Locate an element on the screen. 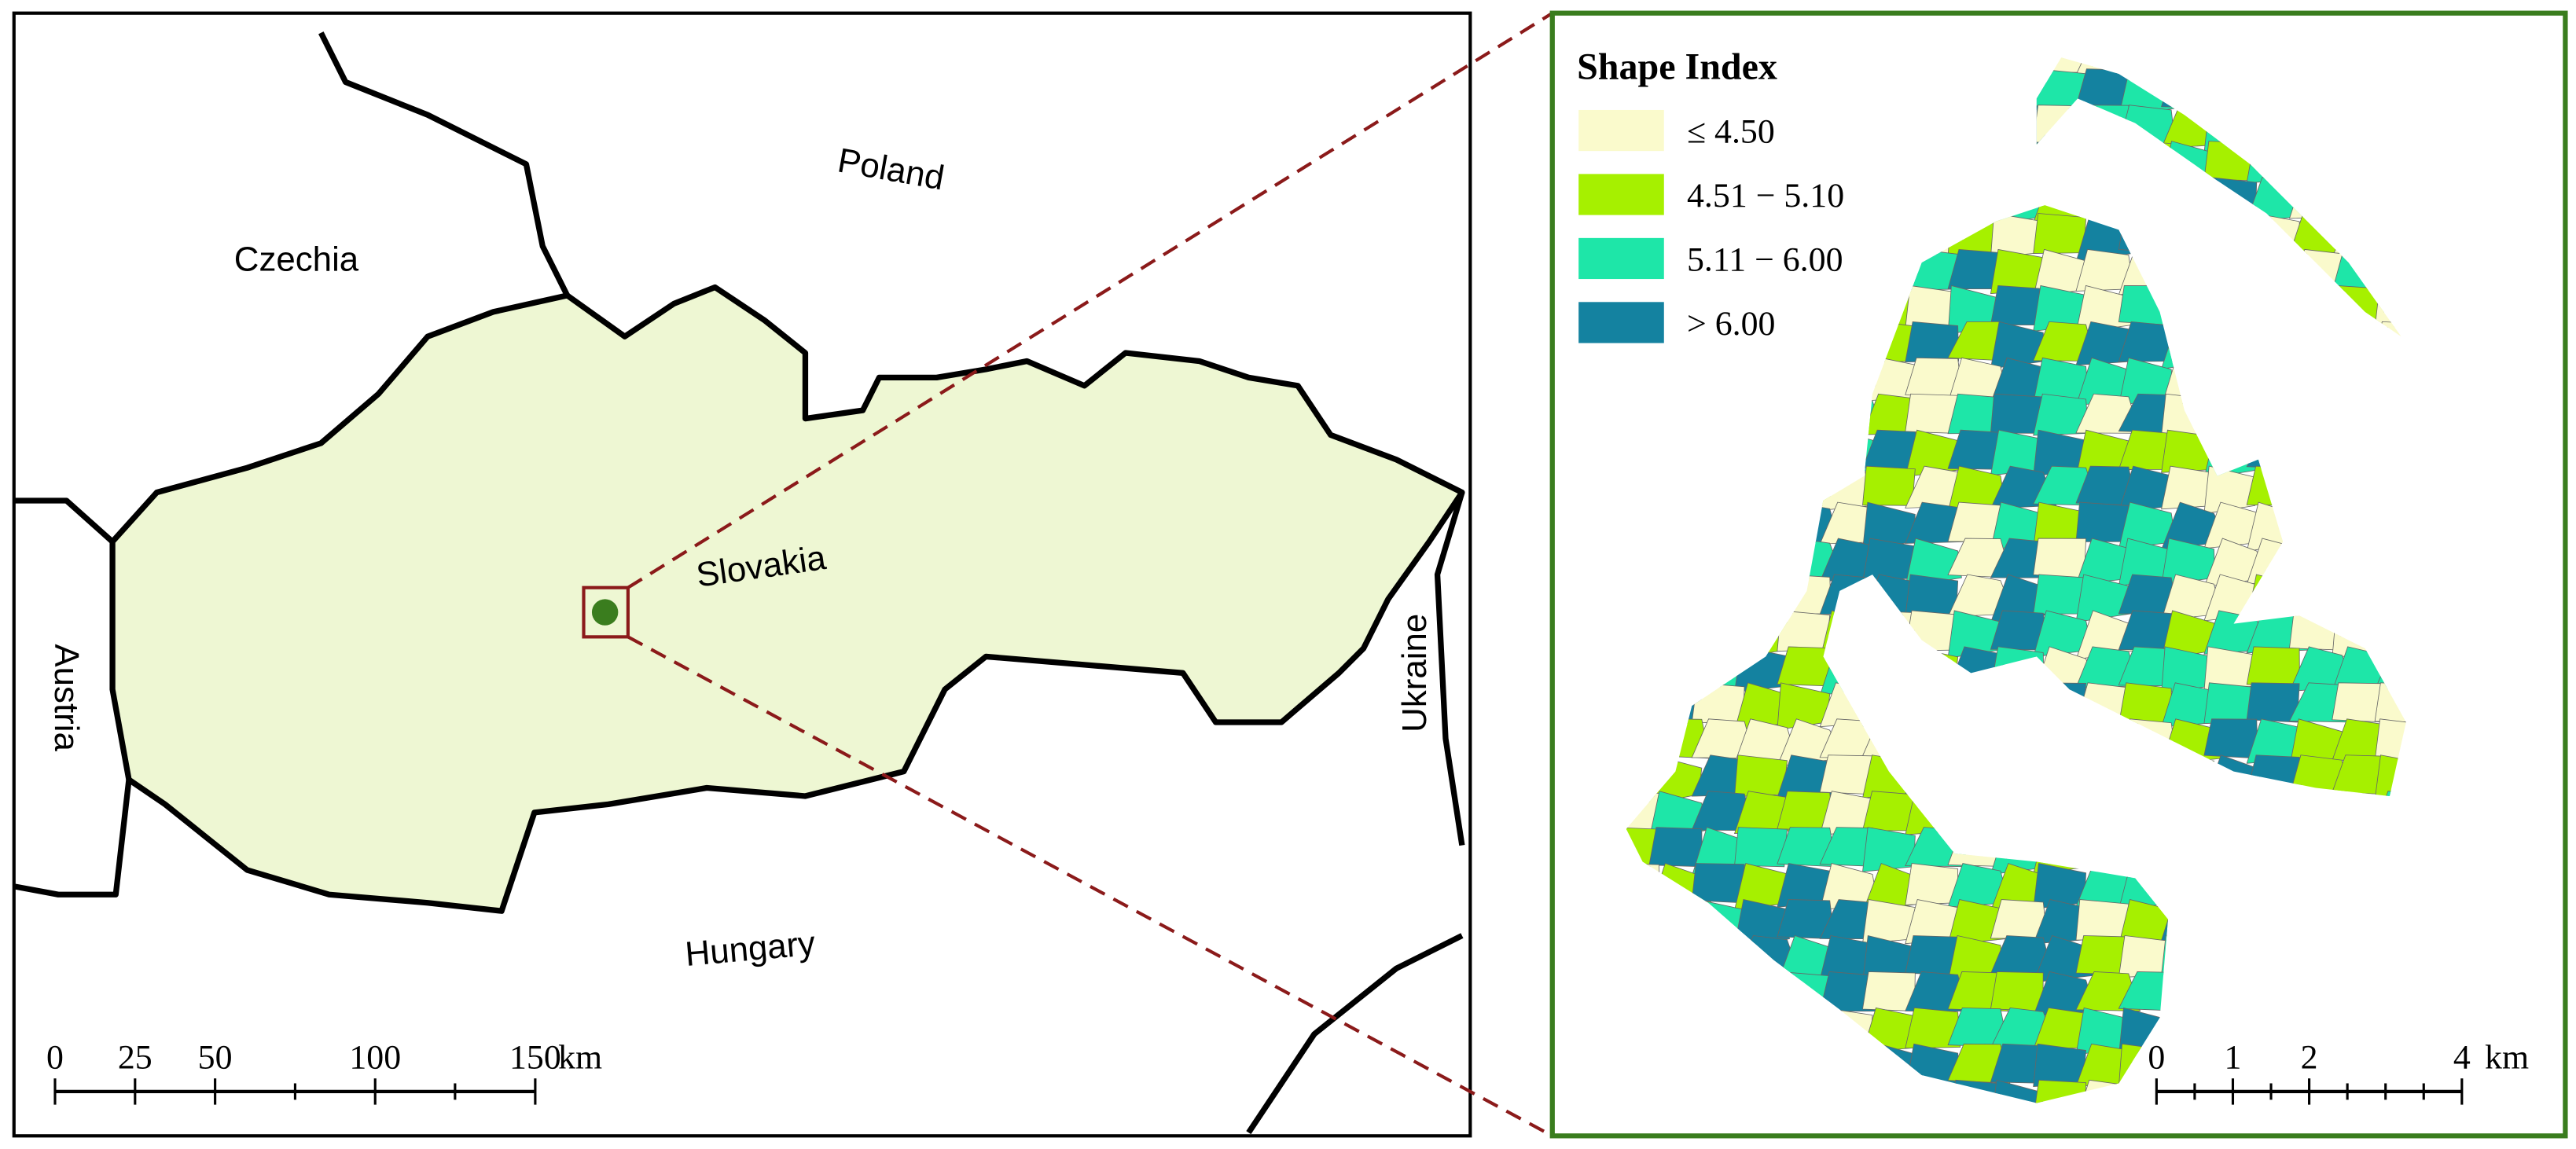  legend: ≤ 4.50 4.51 − 5.10 5.11 − 6.00 > 6.00 is located at coordinates (1711, 226).